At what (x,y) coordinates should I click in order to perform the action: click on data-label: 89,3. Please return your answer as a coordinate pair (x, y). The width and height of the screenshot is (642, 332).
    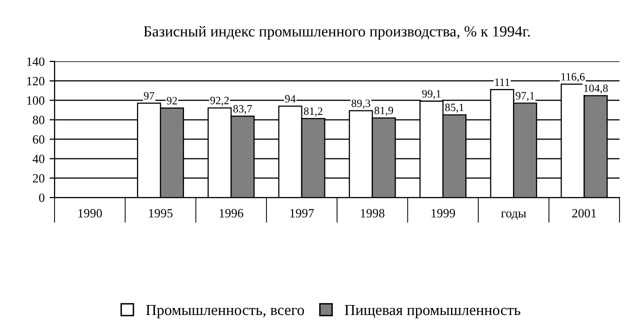
    Looking at the image, I should click on (361, 104).